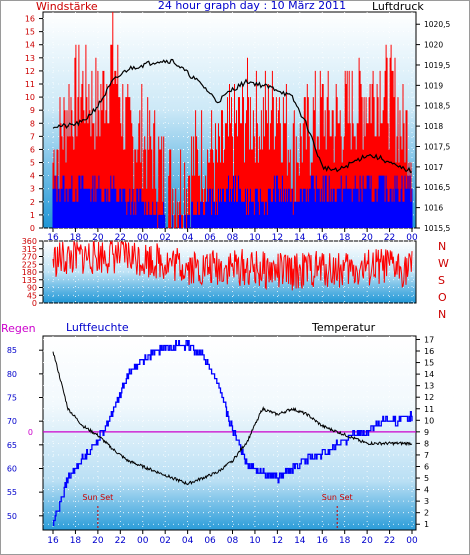 The width and height of the screenshot is (470, 555). I want to click on temperature-title: Temperatur, so click(343, 327).